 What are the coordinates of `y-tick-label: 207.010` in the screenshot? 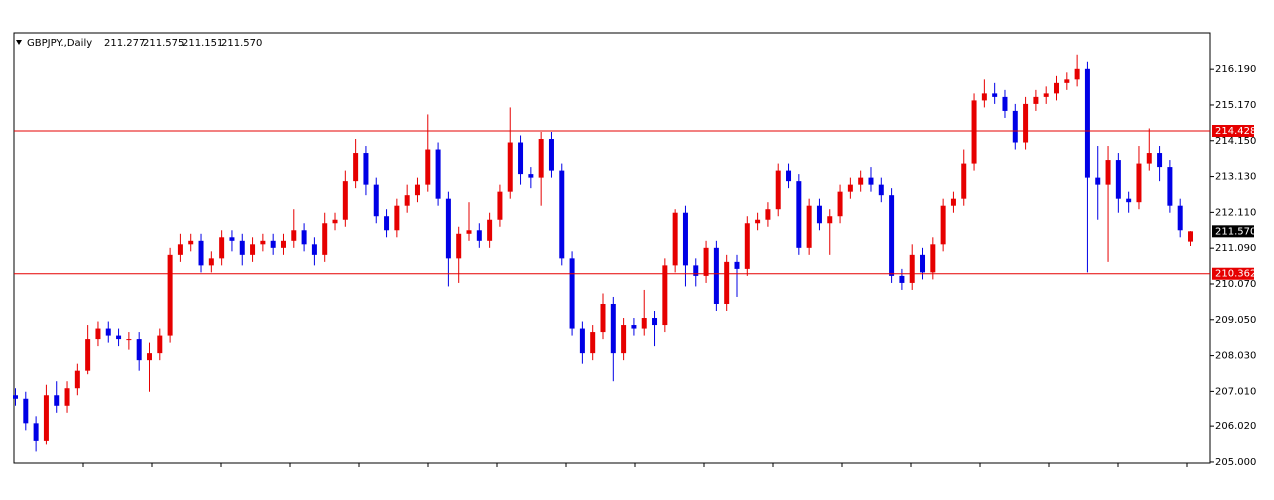 It's located at (1235, 391).